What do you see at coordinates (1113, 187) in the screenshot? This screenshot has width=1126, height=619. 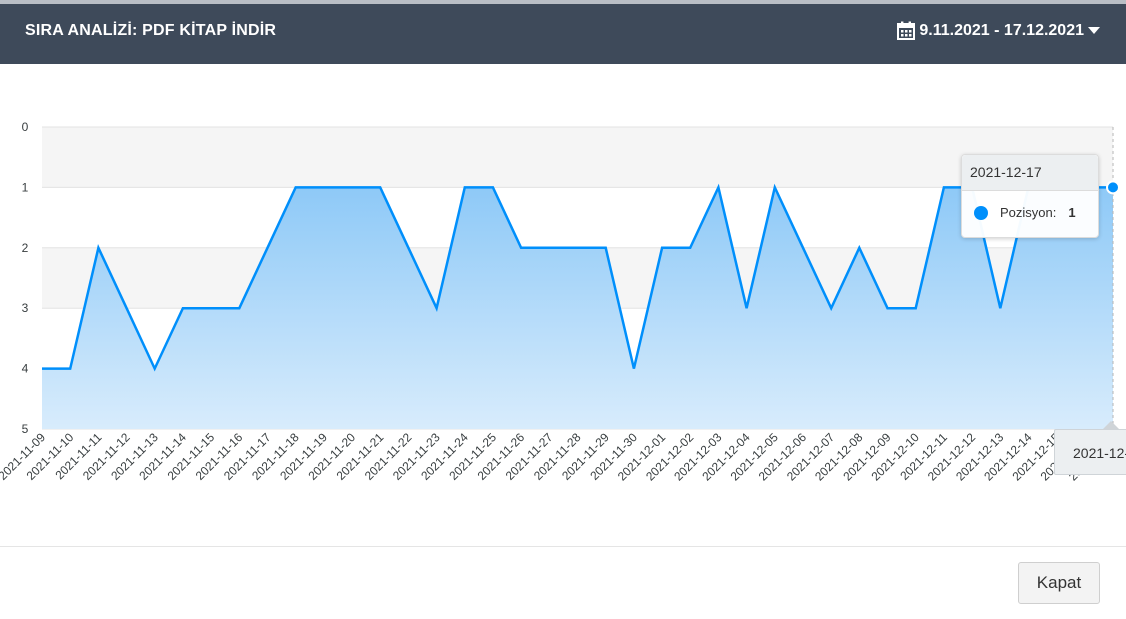 I see `data-point` at bounding box center [1113, 187].